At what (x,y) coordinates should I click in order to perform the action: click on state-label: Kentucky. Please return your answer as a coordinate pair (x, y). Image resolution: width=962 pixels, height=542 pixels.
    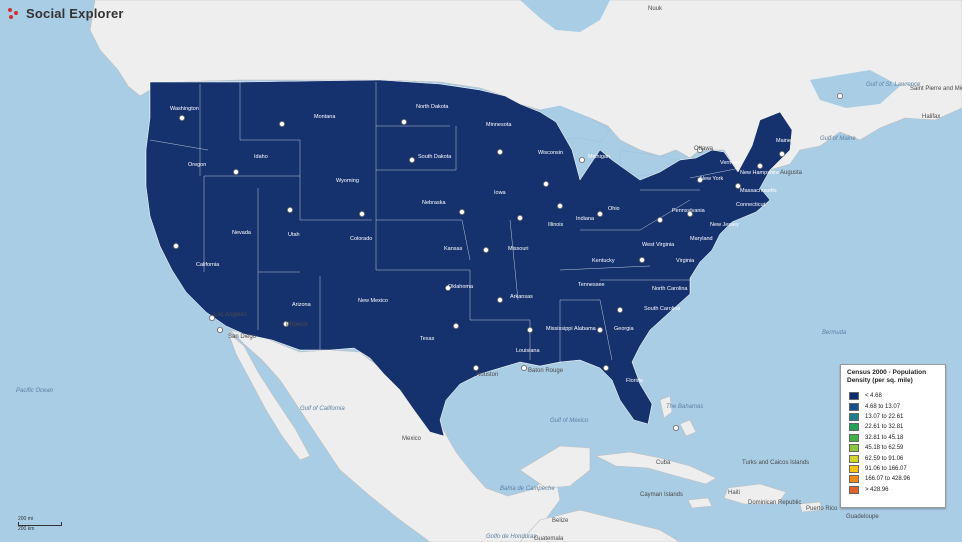
    Looking at the image, I should click on (603, 261).